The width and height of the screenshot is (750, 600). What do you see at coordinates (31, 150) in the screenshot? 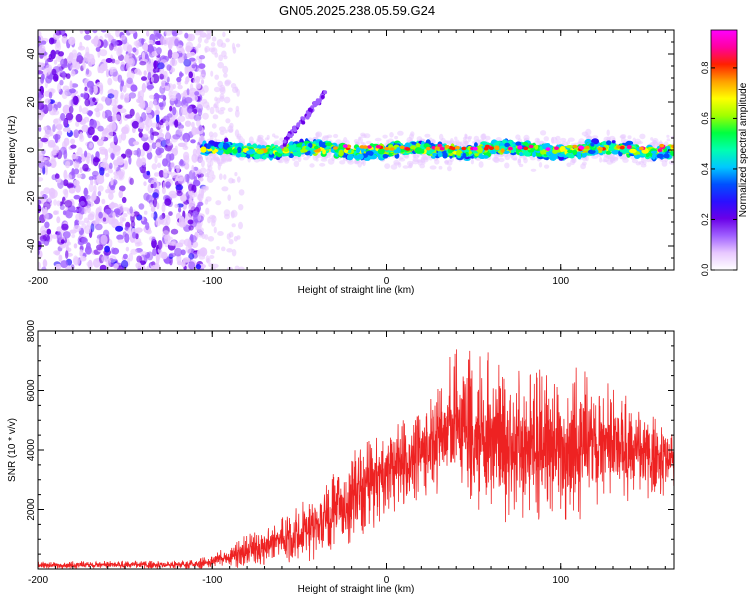
I see `y-tick-label: 0` at bounding box center [31, 150].